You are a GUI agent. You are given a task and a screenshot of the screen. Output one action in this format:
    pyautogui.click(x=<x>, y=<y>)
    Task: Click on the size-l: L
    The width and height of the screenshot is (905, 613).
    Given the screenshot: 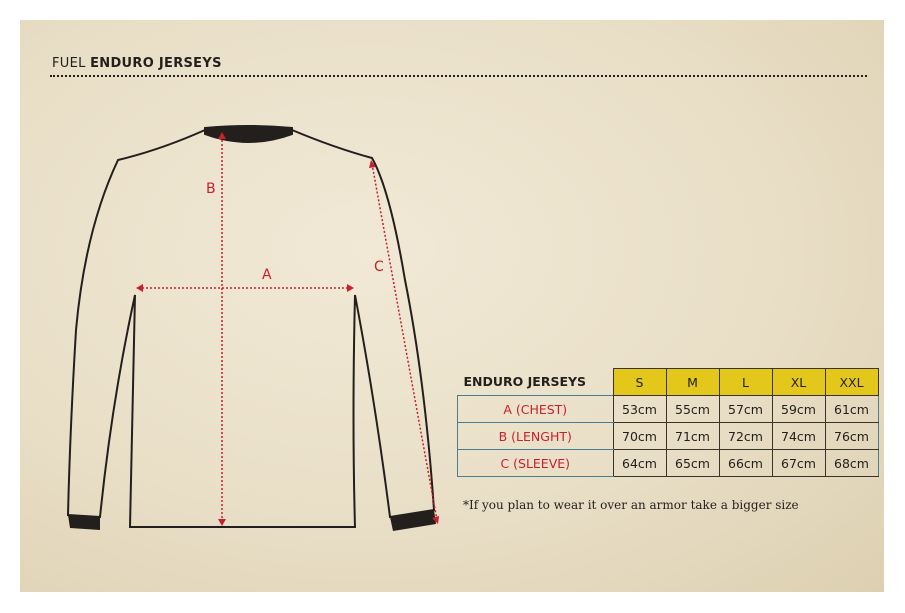 What is the action you would take?
    pyautogui.click(x=745, y=382)
    